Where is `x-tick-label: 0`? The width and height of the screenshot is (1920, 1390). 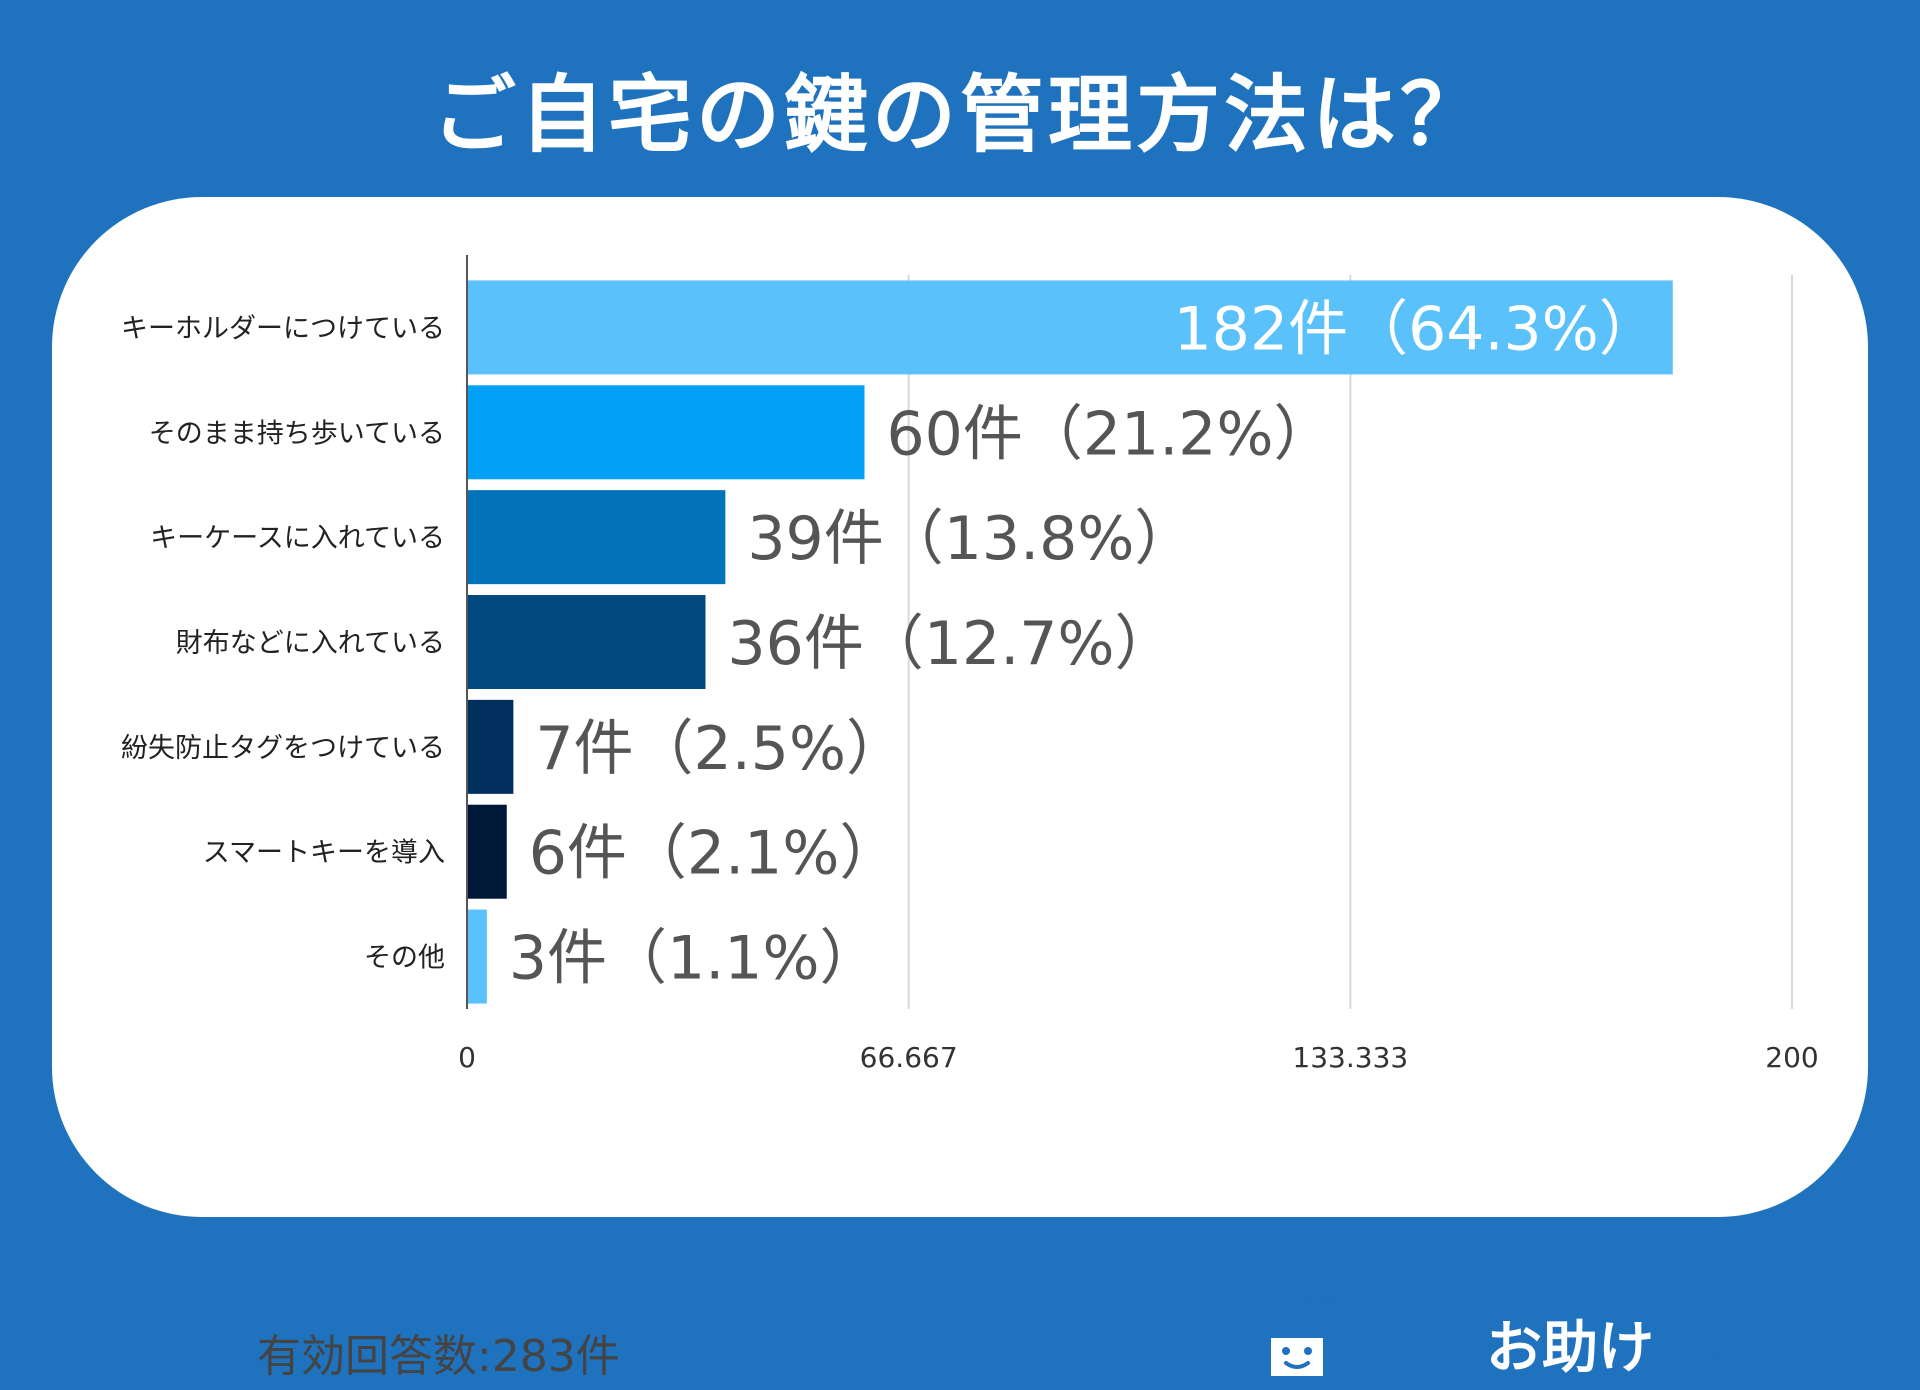 x-tick-label: 0 is located at coordinates (467, 1057).